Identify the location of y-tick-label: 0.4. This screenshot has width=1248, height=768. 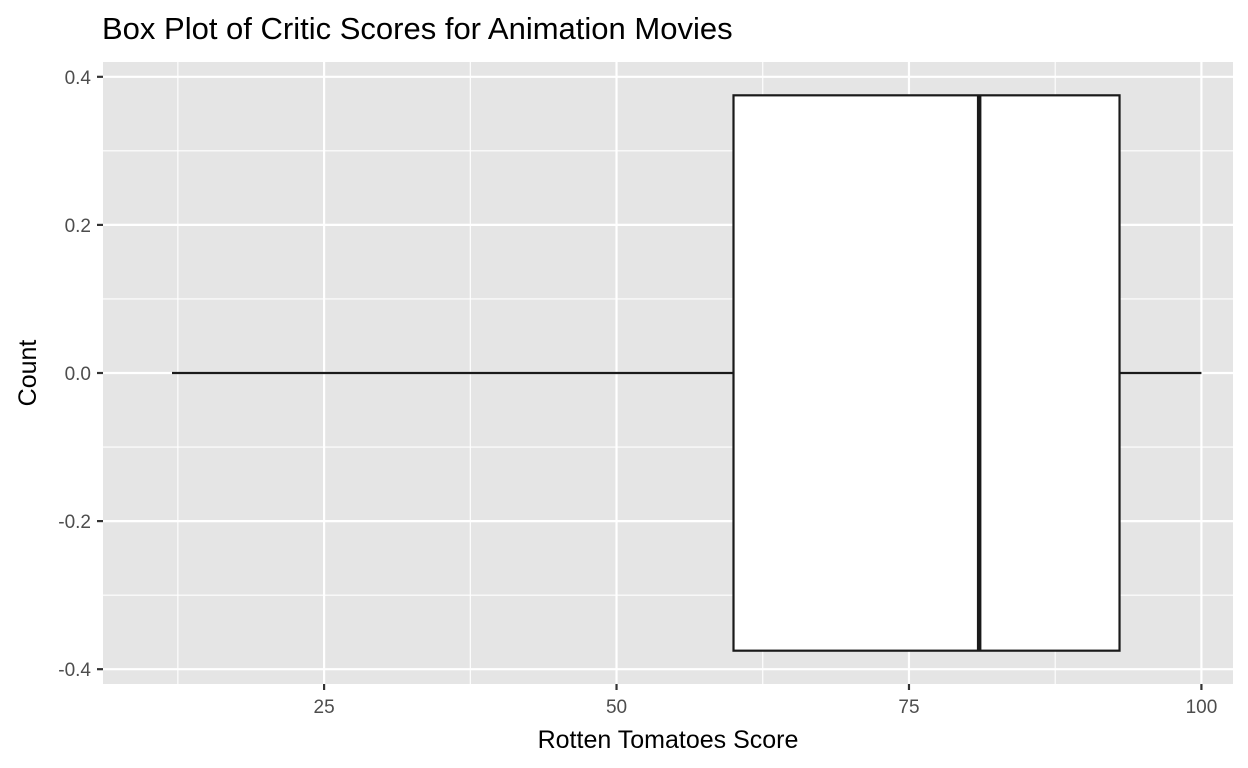
(78, 78).